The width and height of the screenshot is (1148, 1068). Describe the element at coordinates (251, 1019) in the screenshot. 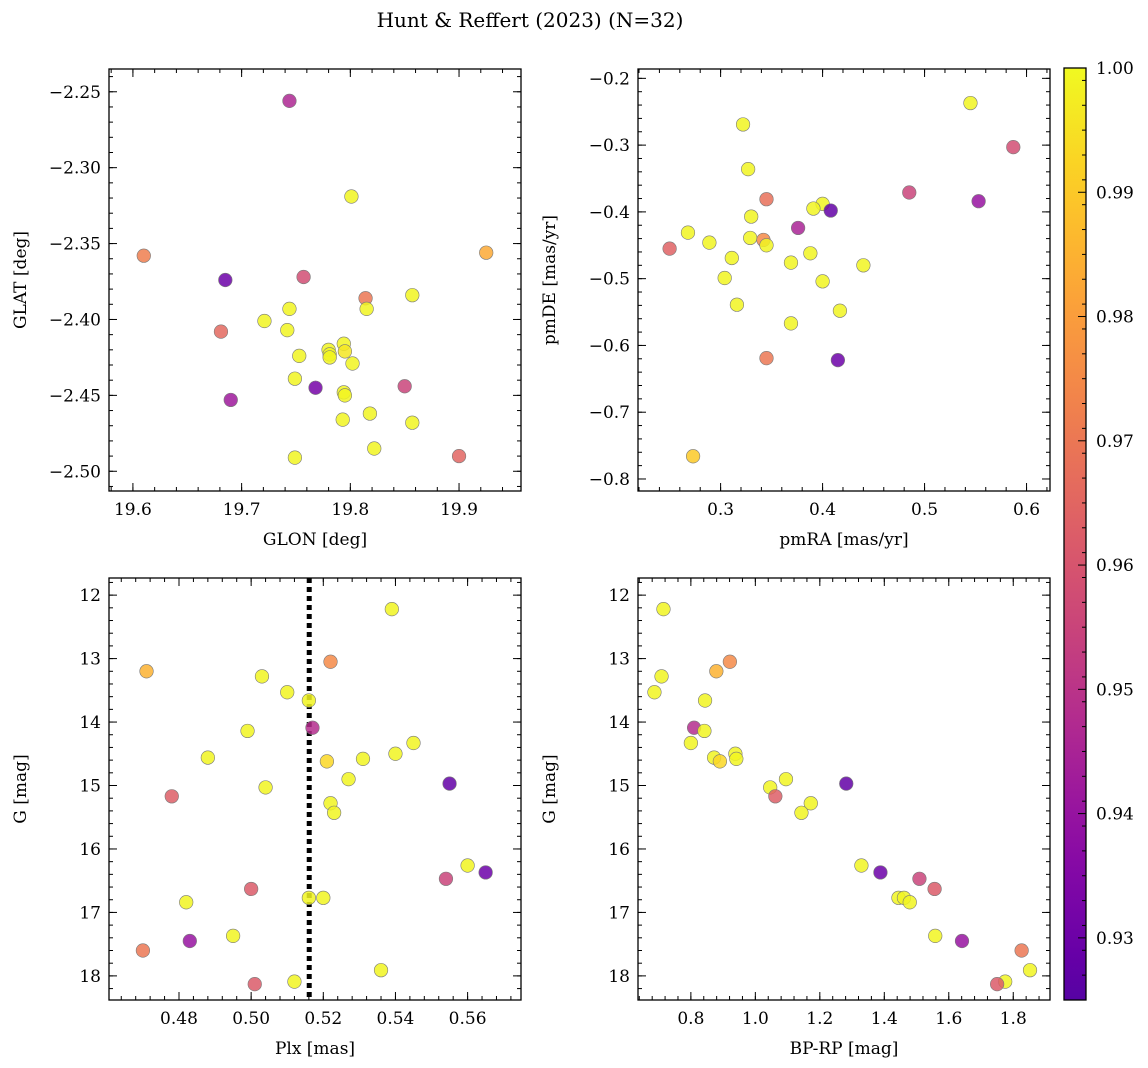

I see `x-tick-label: 0.50` at that location.